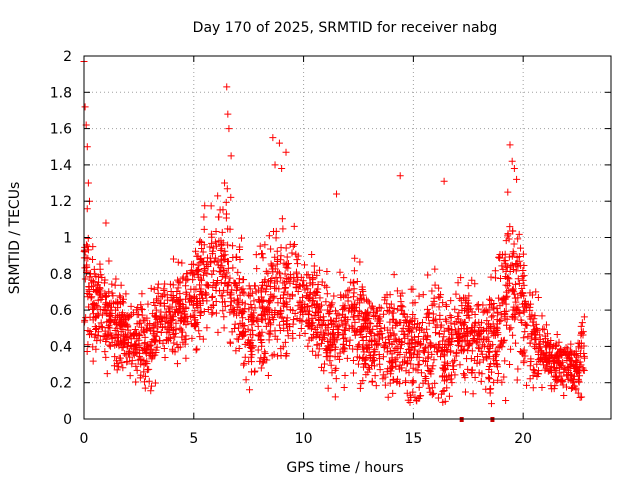 The height and width of the screenshot is (480, 640). What do you see at coordinates (344, 468) in the screenshot?
I see `x-axis-title: GPS time / hours` at bounding box center [344, 468].